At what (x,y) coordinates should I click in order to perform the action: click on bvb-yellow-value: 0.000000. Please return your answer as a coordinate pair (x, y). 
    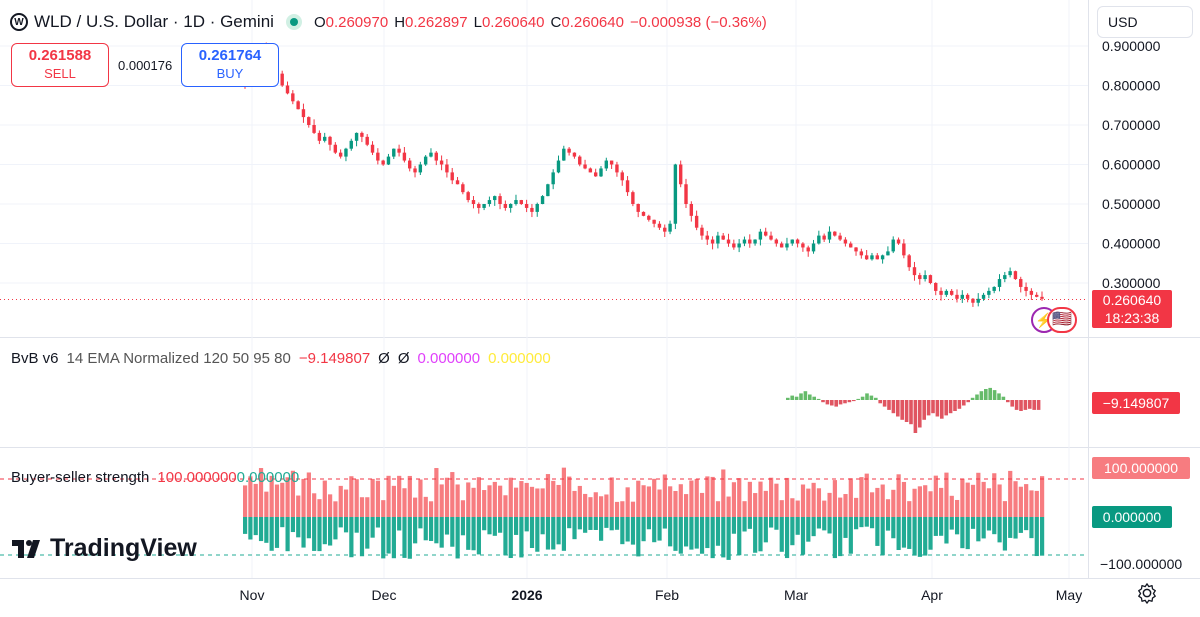
    Looking at the image, I should click on (519, 358).